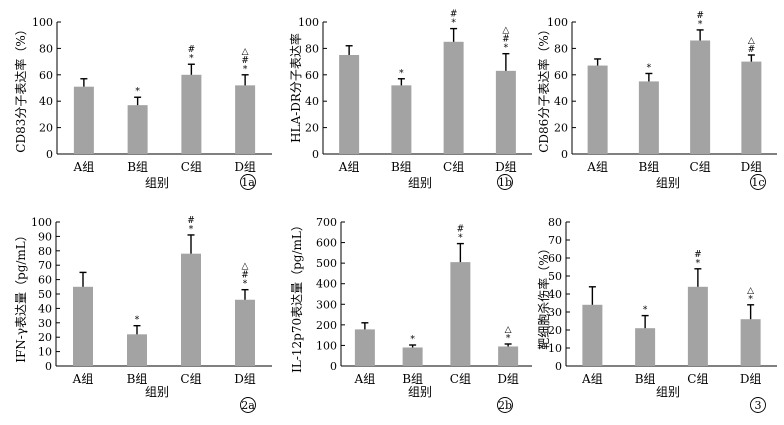 The height and width of the screenshot is (425, 784). What do you see at coordinates (157, 392) in the screenshot?
I see `x-axis-title: 组别` at bounding box center [157, 392].